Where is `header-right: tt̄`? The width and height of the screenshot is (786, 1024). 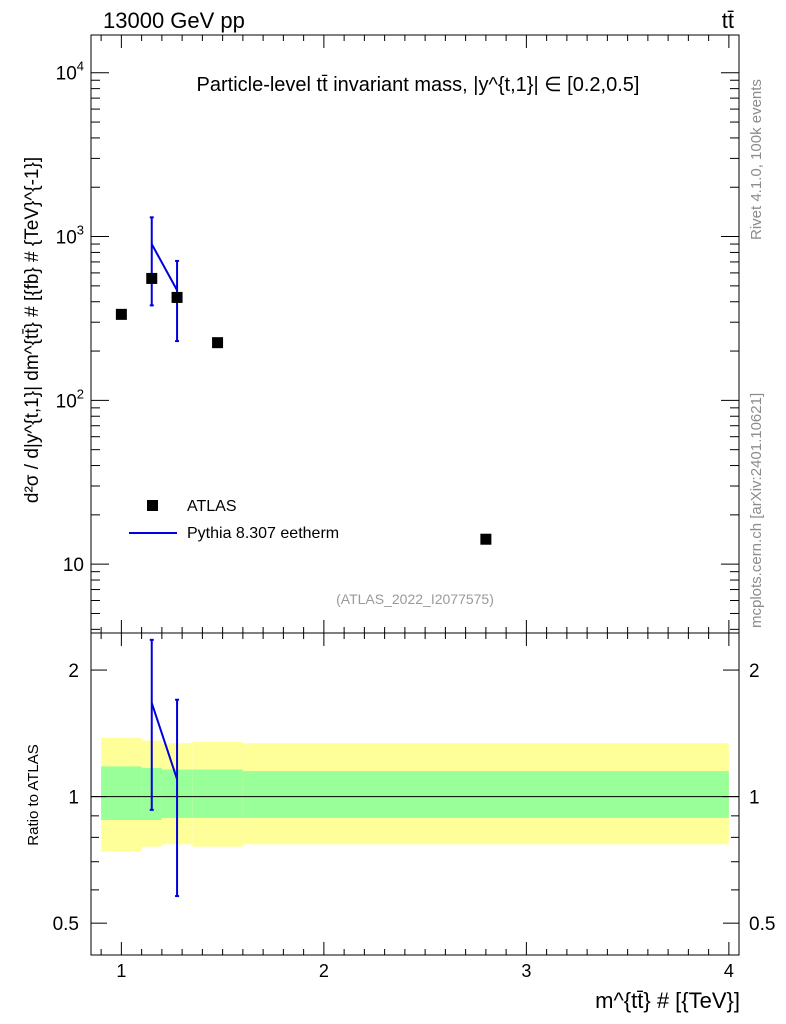
header-right: tt̄ is located at coordinates (728, 20).